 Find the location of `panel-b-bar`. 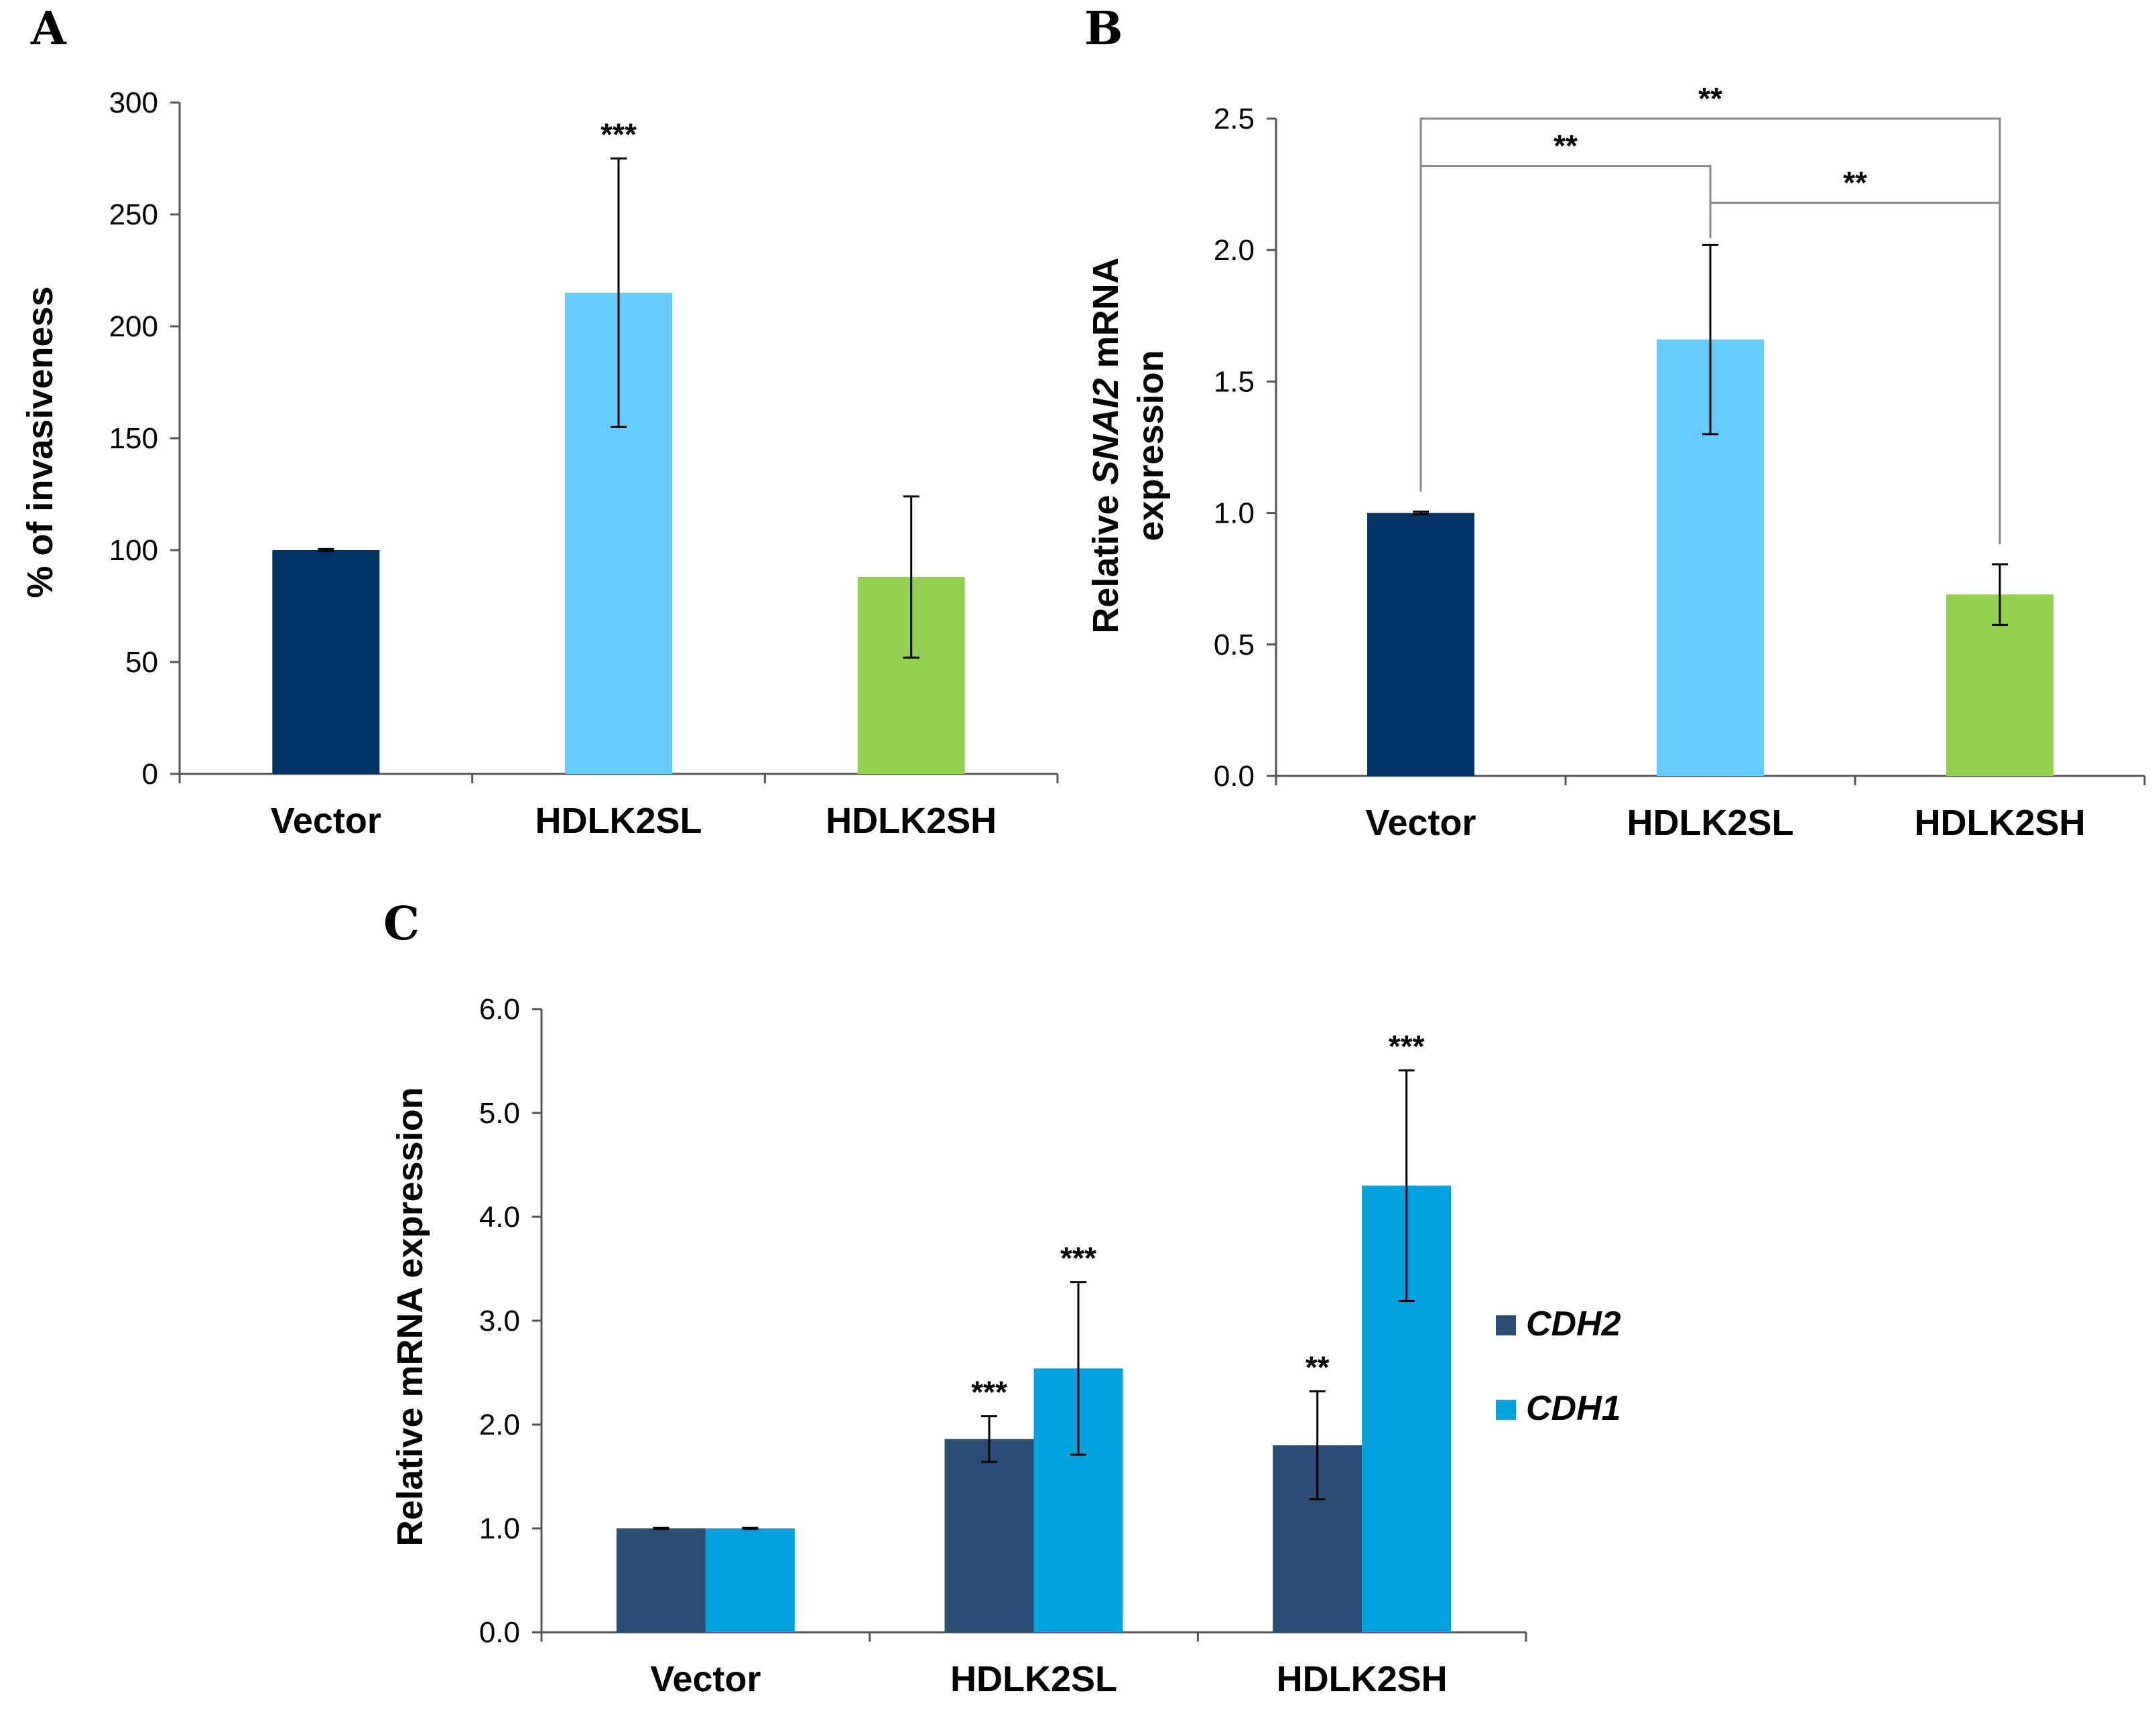

panel-b-bar is located at coordinates (1421, 645).